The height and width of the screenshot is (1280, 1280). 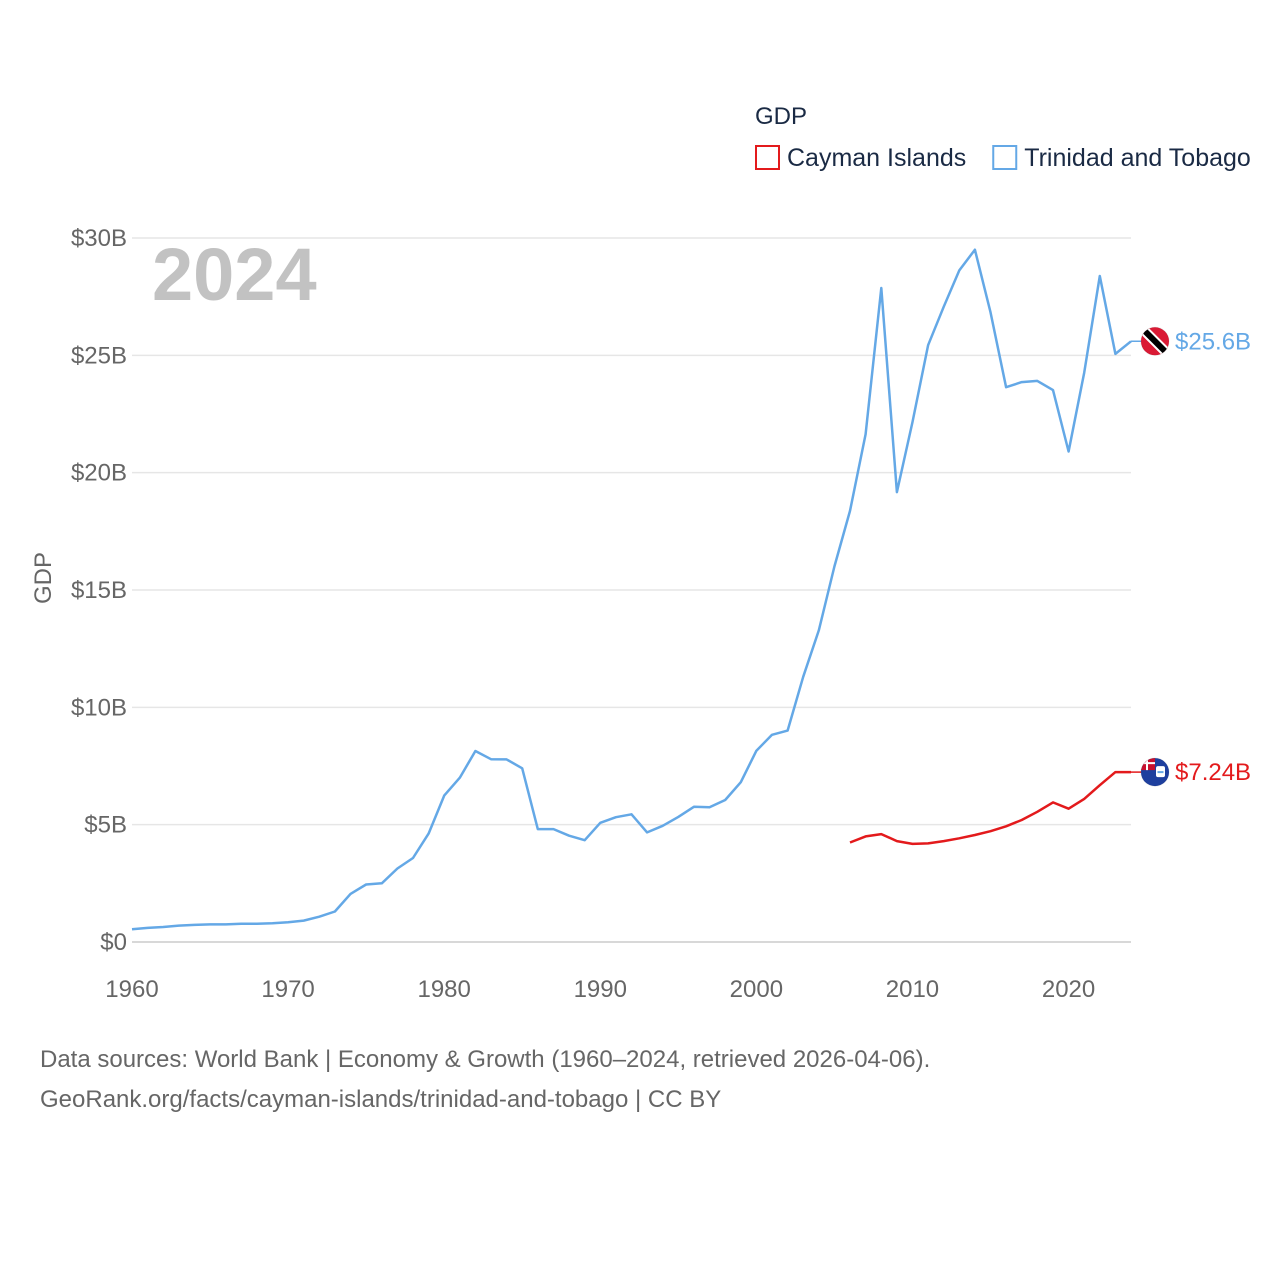 I want to click on cayman-islands-flag-icon, so click(x=1155, y=772).